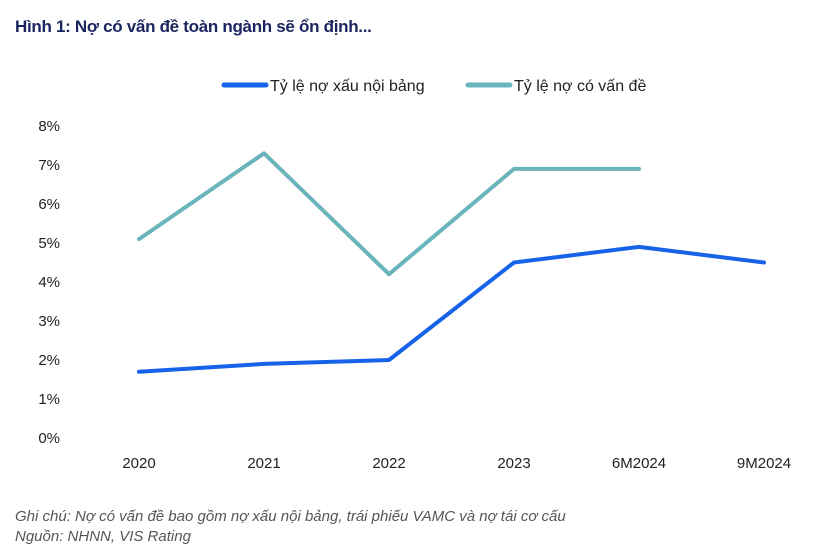 The width and height of the screenshot is (816, 549). What do you see at coordinates (263, 463) in the screenshot?
I see `x-tick-label: 2021` at bounding box center [263, 463].